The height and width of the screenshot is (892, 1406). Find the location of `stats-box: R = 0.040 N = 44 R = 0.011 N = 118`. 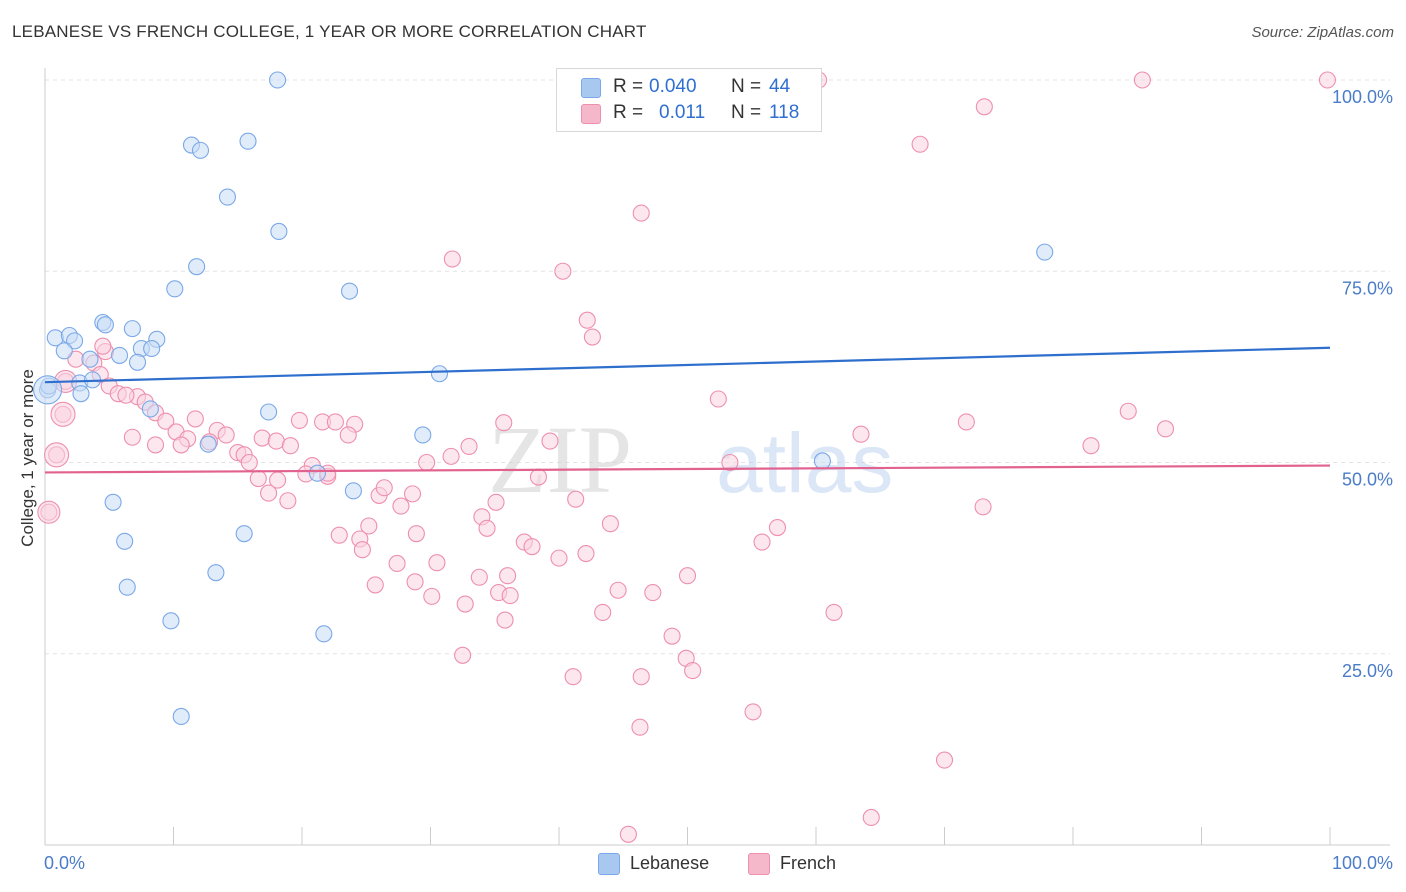

stats-box: R = 0.040 N = 44 R = 0.011 N = 118 is located at coordinates (689, 100).